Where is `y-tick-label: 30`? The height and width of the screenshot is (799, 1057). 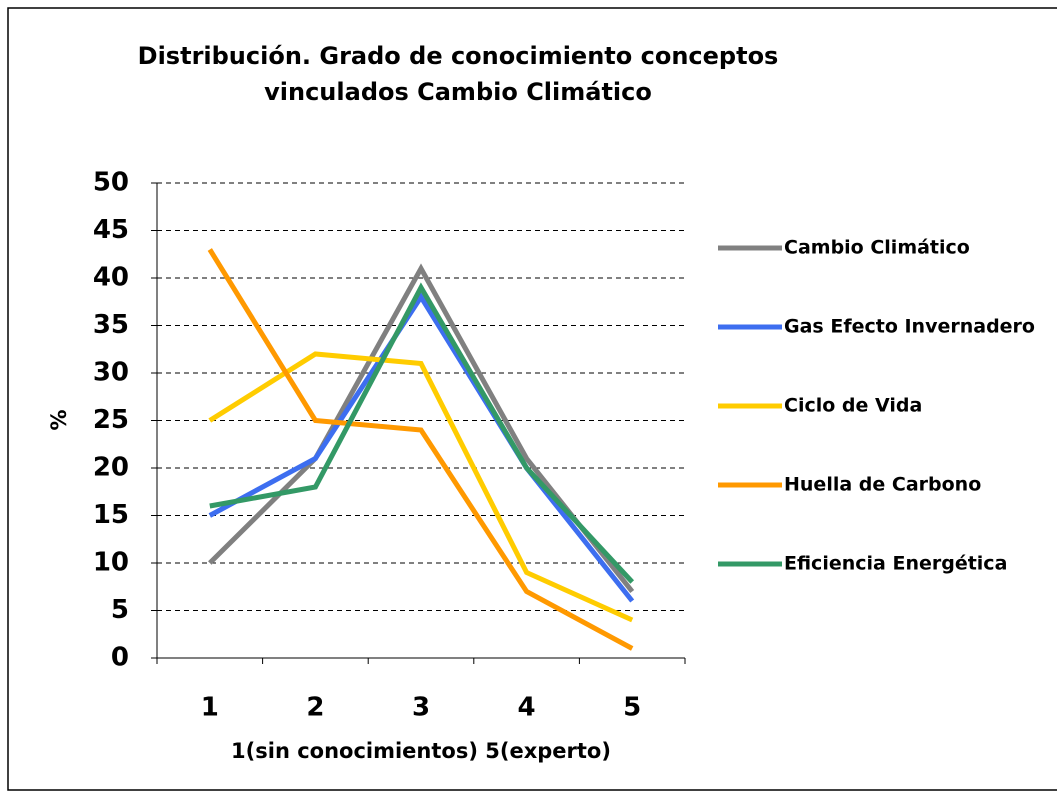
y-tick-label: 30 is located at coordinates (111, 373).